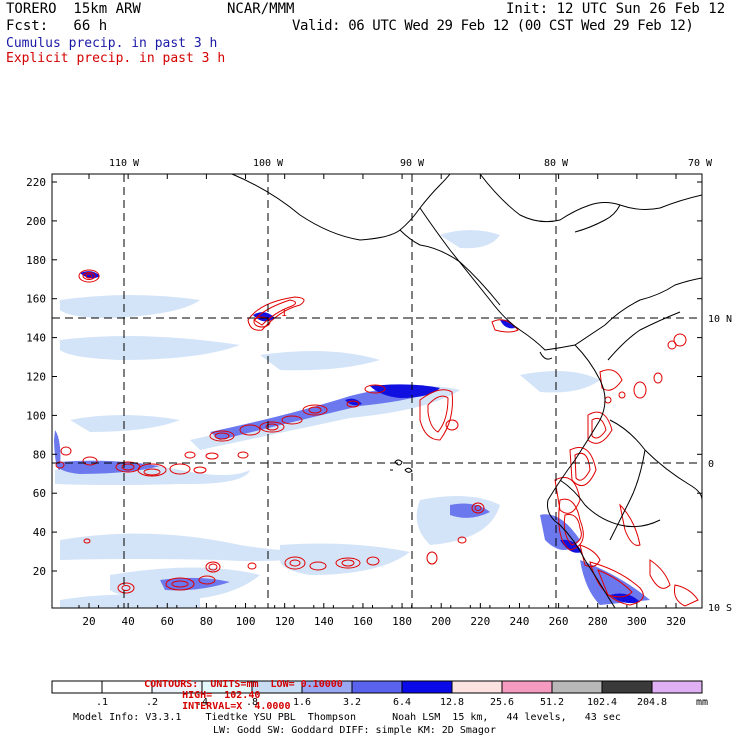 This screenshot has width=740, height=740. What do you see at coordinates (36, 377) in the screenshot?
I see `y-tick-label: 120` at bounding box center [36, 377].